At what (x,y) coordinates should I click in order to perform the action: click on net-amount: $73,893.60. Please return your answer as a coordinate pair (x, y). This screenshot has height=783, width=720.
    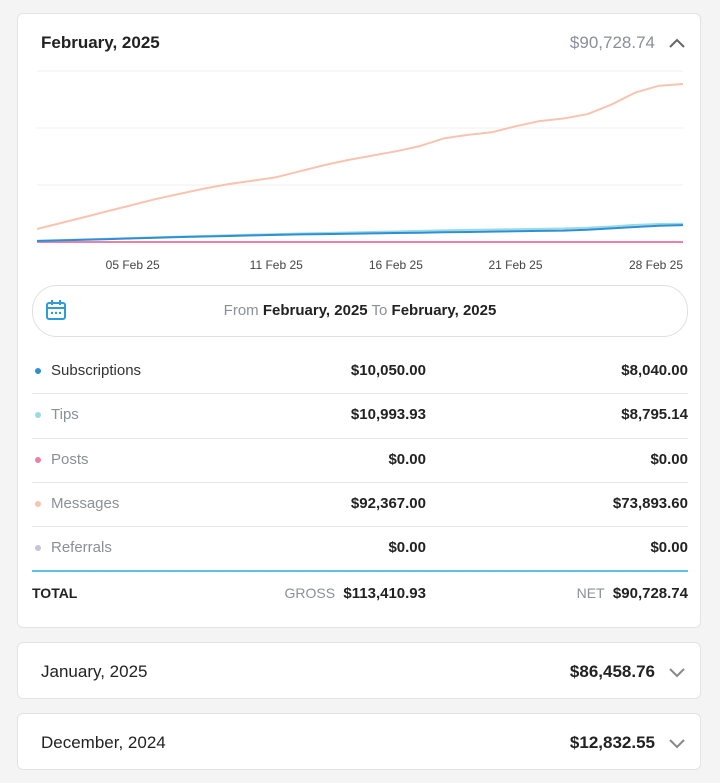
    Looking at the image, I should click on (650, 503).